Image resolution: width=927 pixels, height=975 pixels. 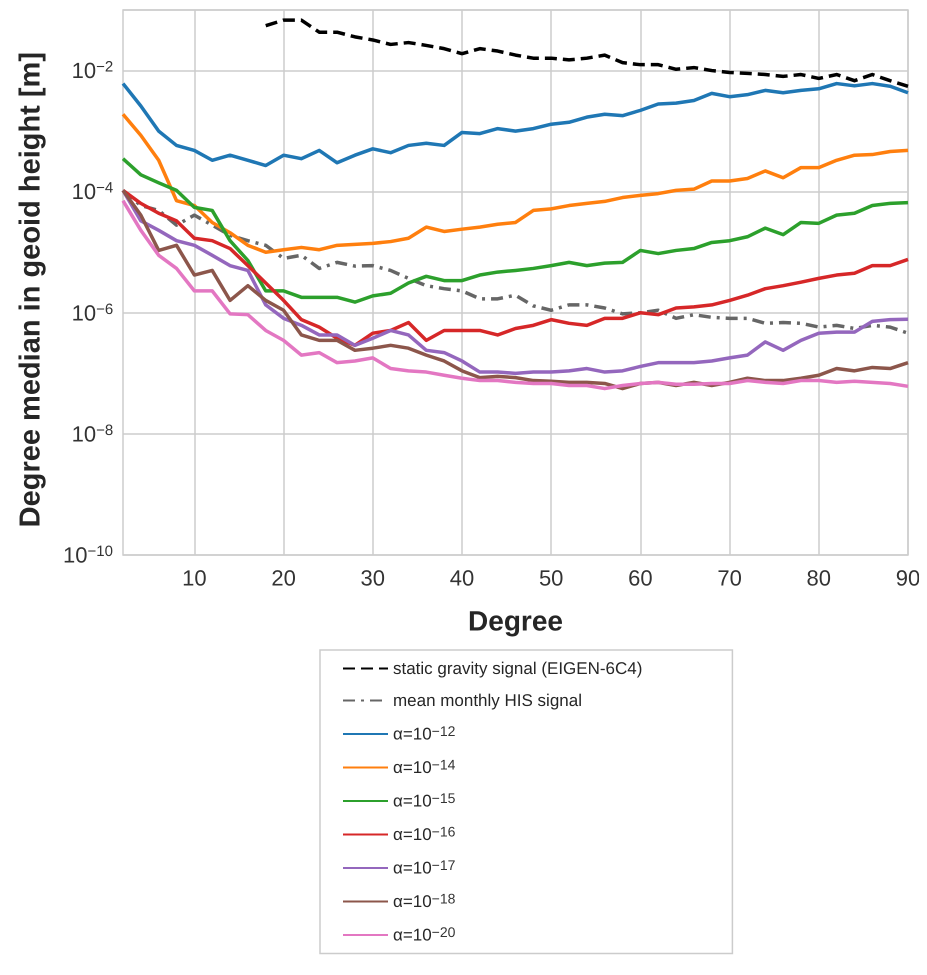 I want to click on y-axis-title: Degree median in geoid height [m], so click(x=30, y=290).